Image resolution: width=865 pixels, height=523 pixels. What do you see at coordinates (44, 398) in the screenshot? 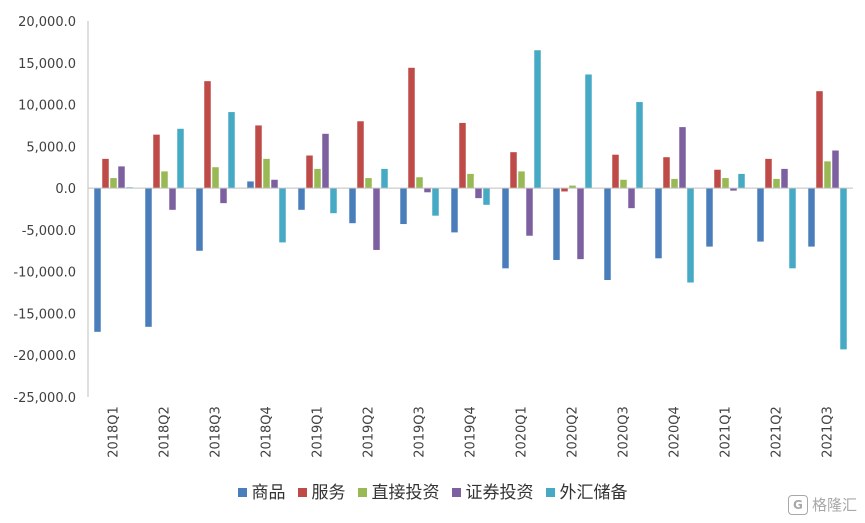
I see `y-tick-label: -25,000.0` at bounding box center [44, 398].